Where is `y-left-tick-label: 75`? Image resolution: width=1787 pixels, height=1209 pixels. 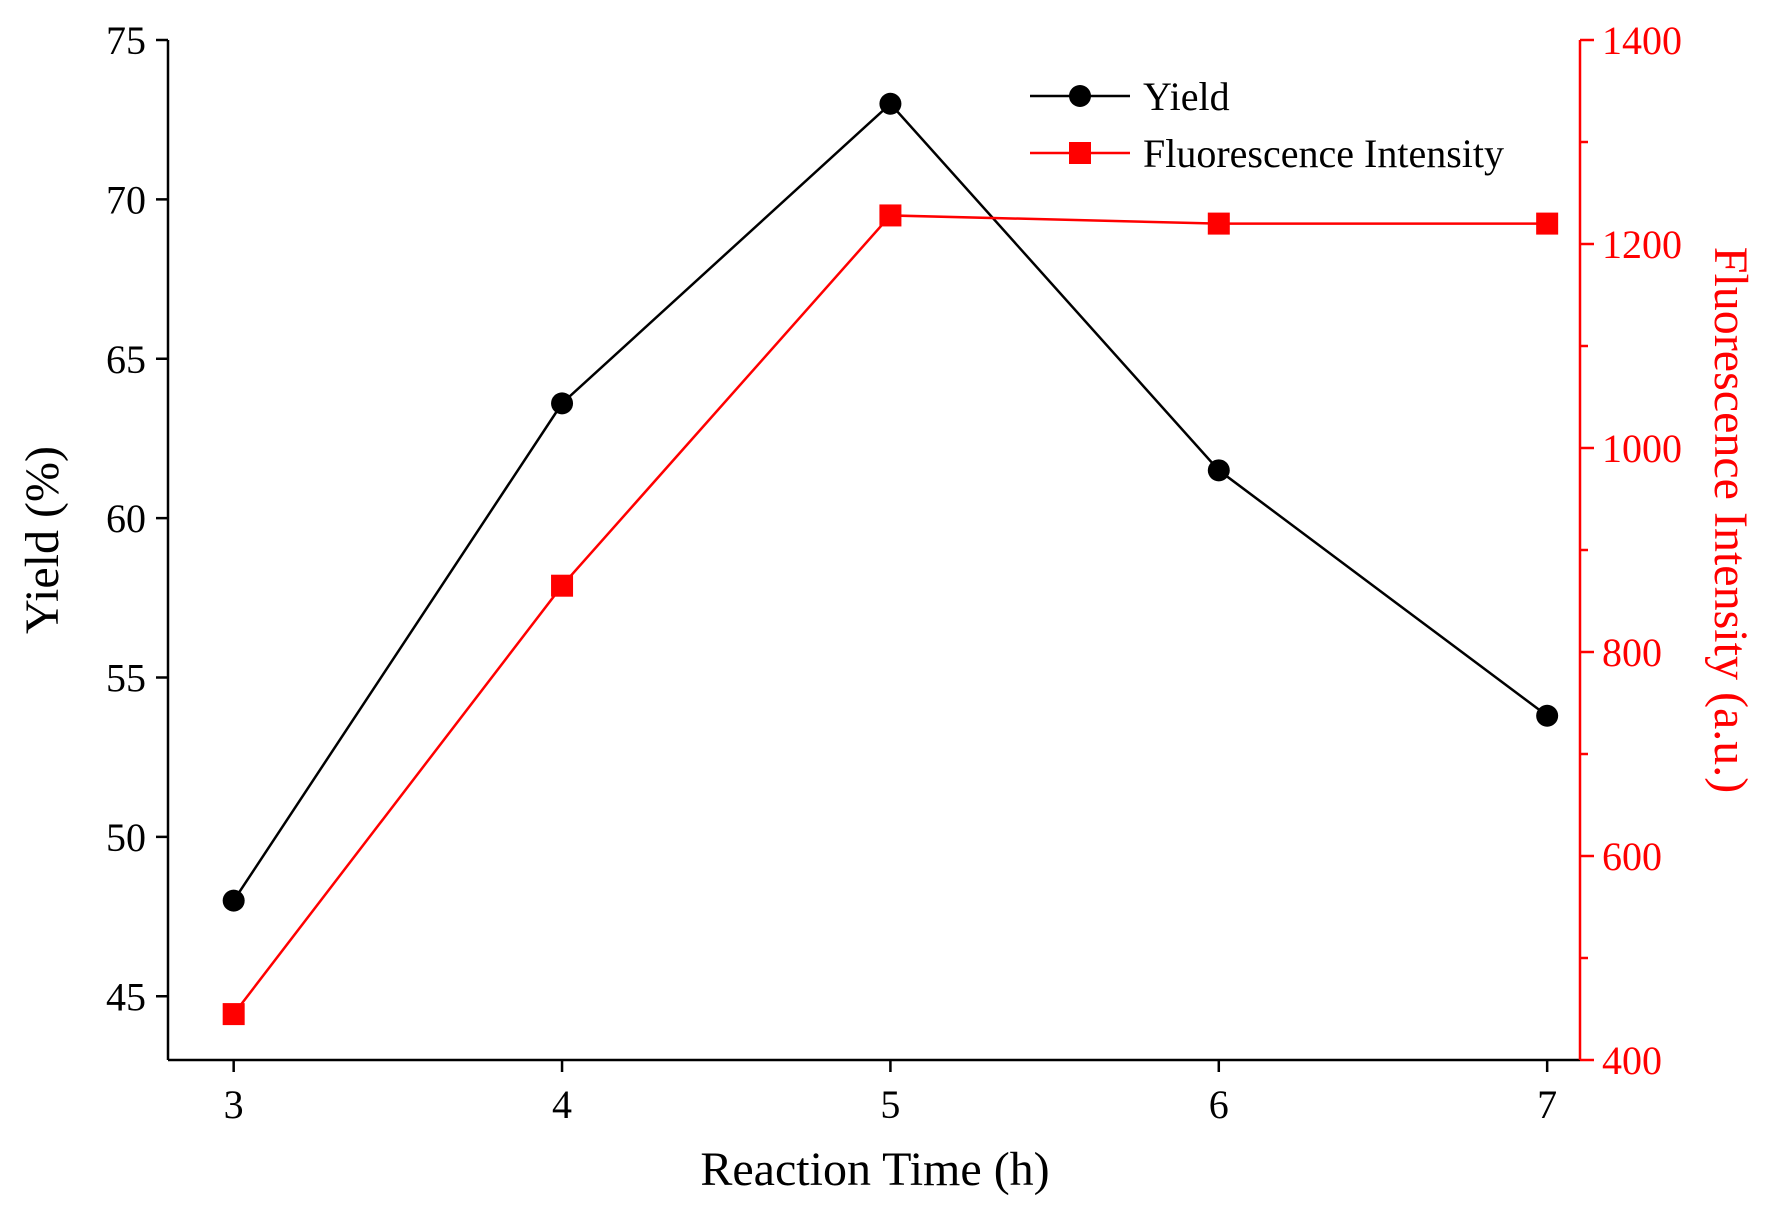 y-left-tick-label: 75 is located at coordinates (126, 40).